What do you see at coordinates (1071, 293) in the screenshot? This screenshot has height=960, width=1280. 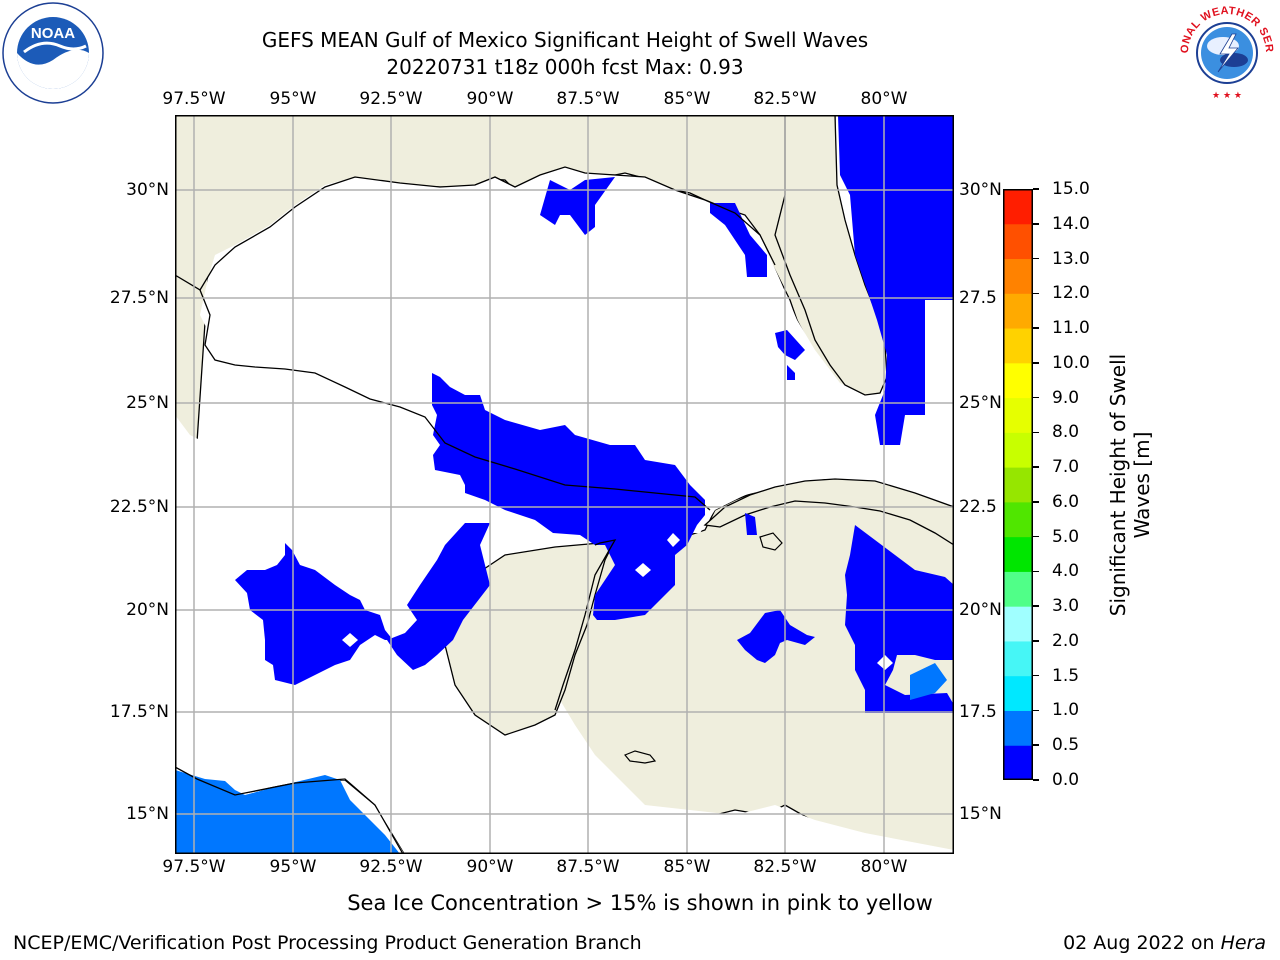 I see `colorbar-tick-label: 12.0` at bounding box center [1071, 293].